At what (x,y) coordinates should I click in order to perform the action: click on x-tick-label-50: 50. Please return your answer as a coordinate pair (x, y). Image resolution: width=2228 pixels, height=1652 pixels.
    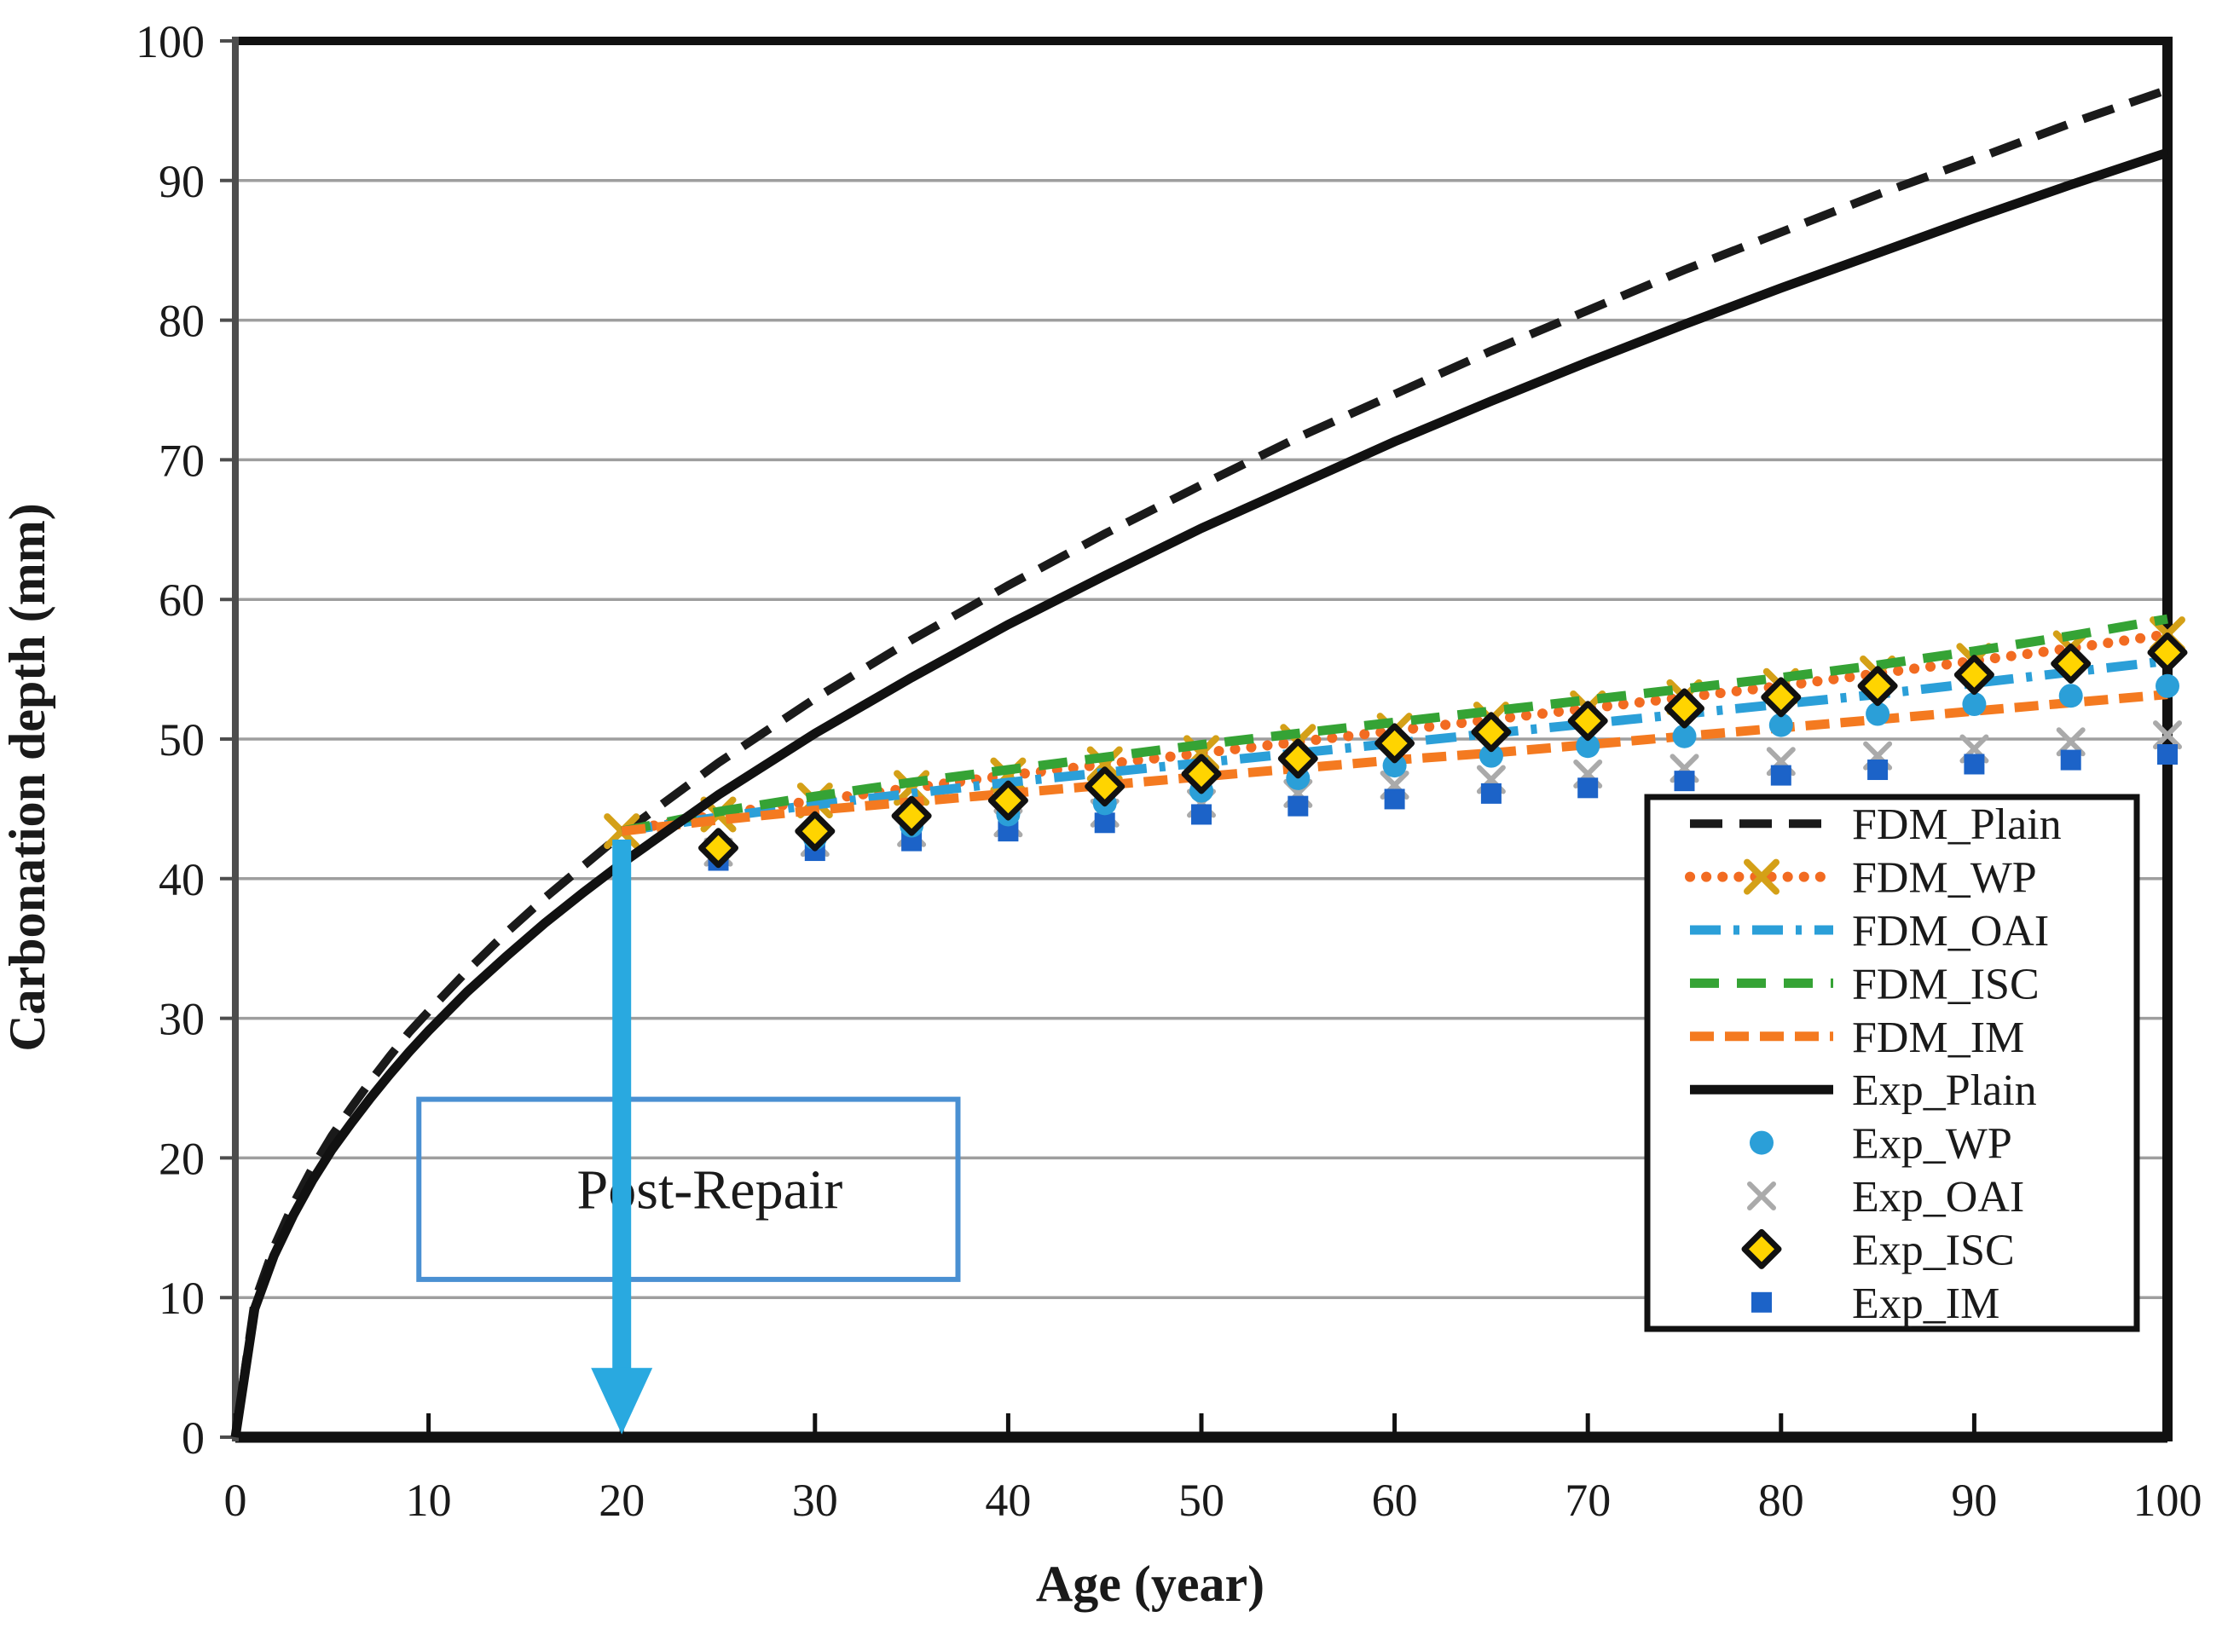
    Looking at the image, I should click on (1201, 1500).